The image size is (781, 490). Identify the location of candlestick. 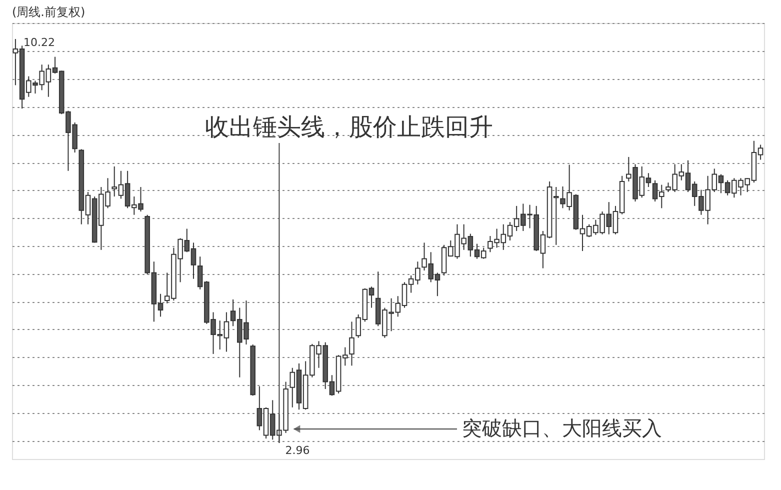
(351, 343).